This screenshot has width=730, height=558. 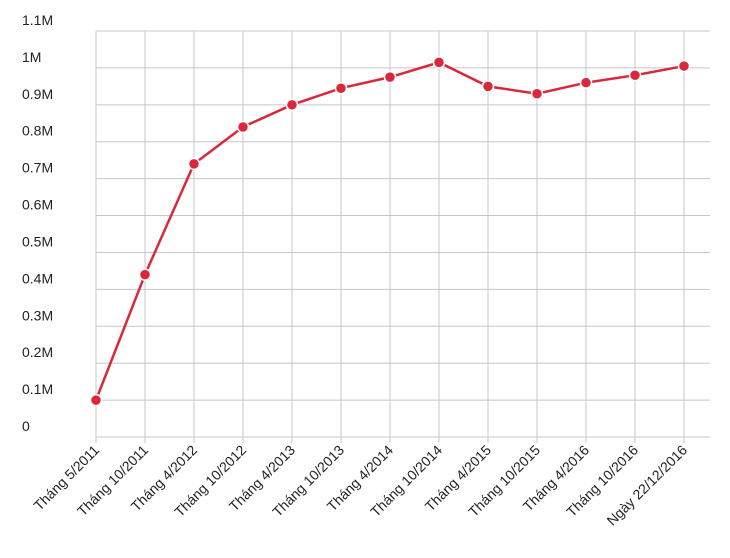 I want to click on y-tick-label: 0.6M, so click(x=37, y=205).